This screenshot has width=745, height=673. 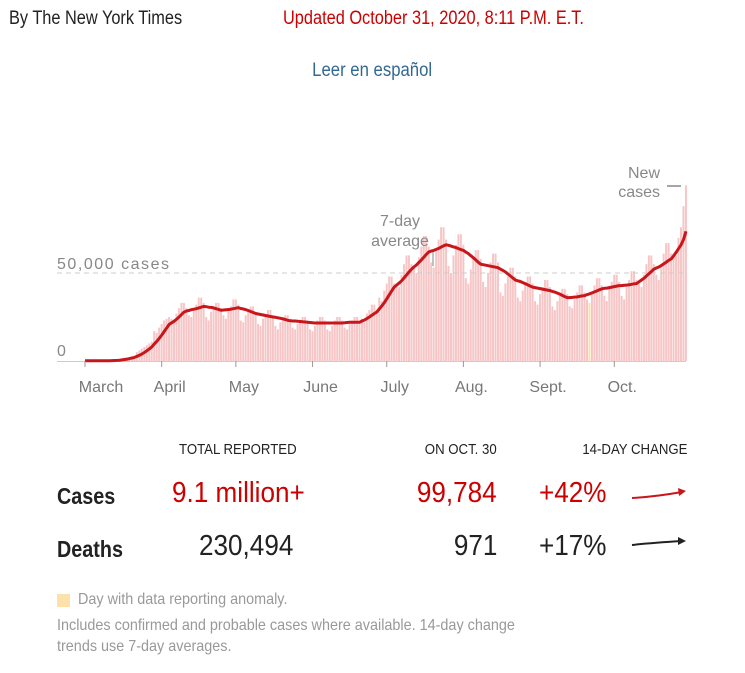 I want to click on cases-latest: 99,784, so click(x=457, y=493).